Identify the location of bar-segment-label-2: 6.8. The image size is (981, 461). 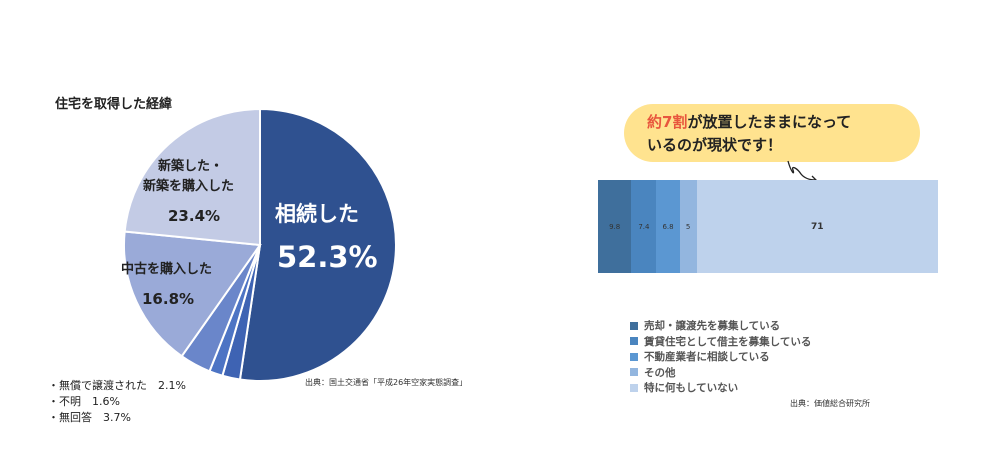
(668, 226).